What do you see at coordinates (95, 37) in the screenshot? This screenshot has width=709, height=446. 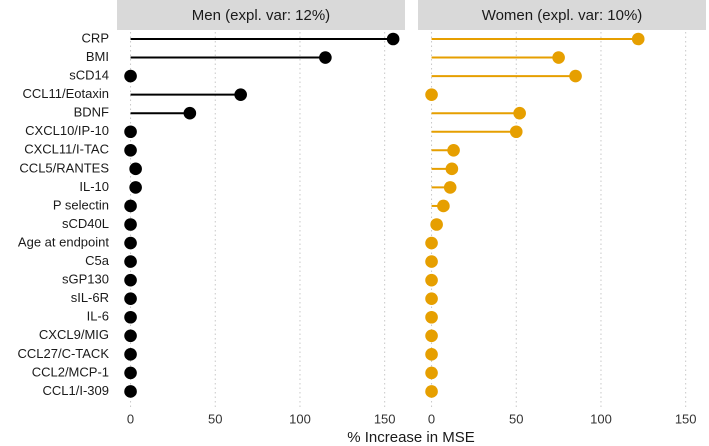 I see `category-label: CRP` at bounding box center [95, 37].